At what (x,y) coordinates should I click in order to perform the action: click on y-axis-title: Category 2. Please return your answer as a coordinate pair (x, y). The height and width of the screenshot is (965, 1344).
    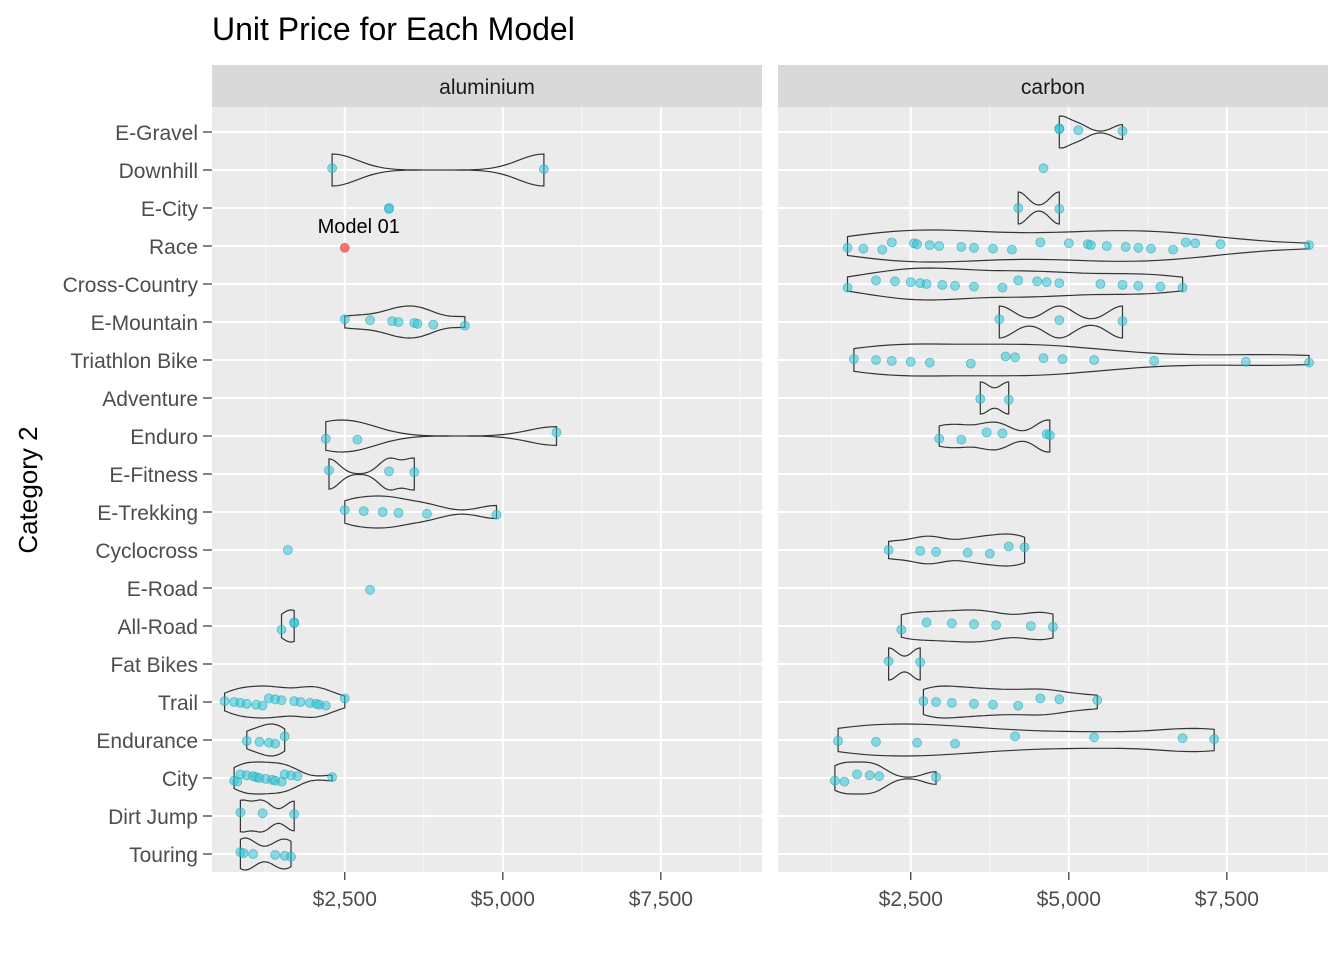
    Looking at the image, I should click on (28, 489).